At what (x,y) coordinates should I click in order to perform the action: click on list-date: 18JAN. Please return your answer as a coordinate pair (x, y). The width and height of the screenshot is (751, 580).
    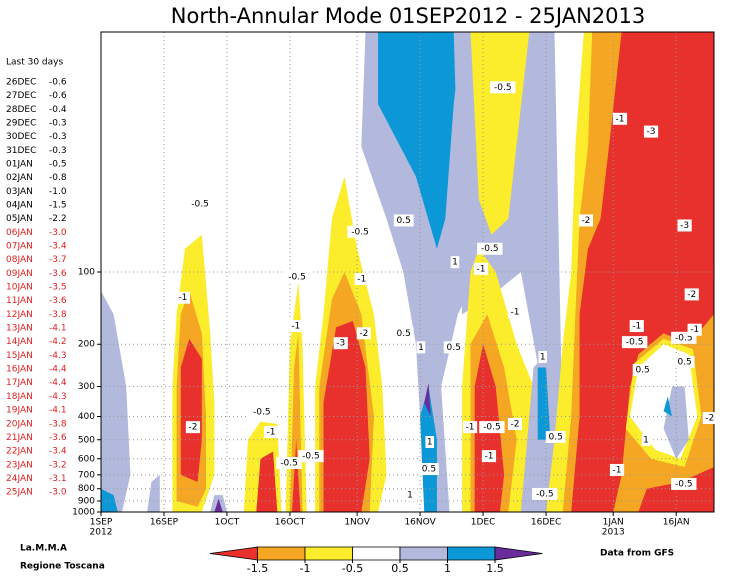
    Looking at the image, I should click on (19, 397).